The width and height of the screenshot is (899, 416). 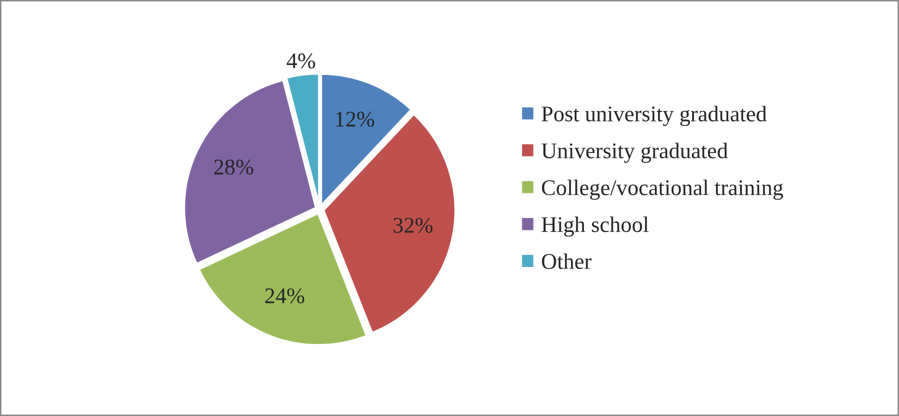 I want to click on data-label: 12%, so click(x=355, y=119).